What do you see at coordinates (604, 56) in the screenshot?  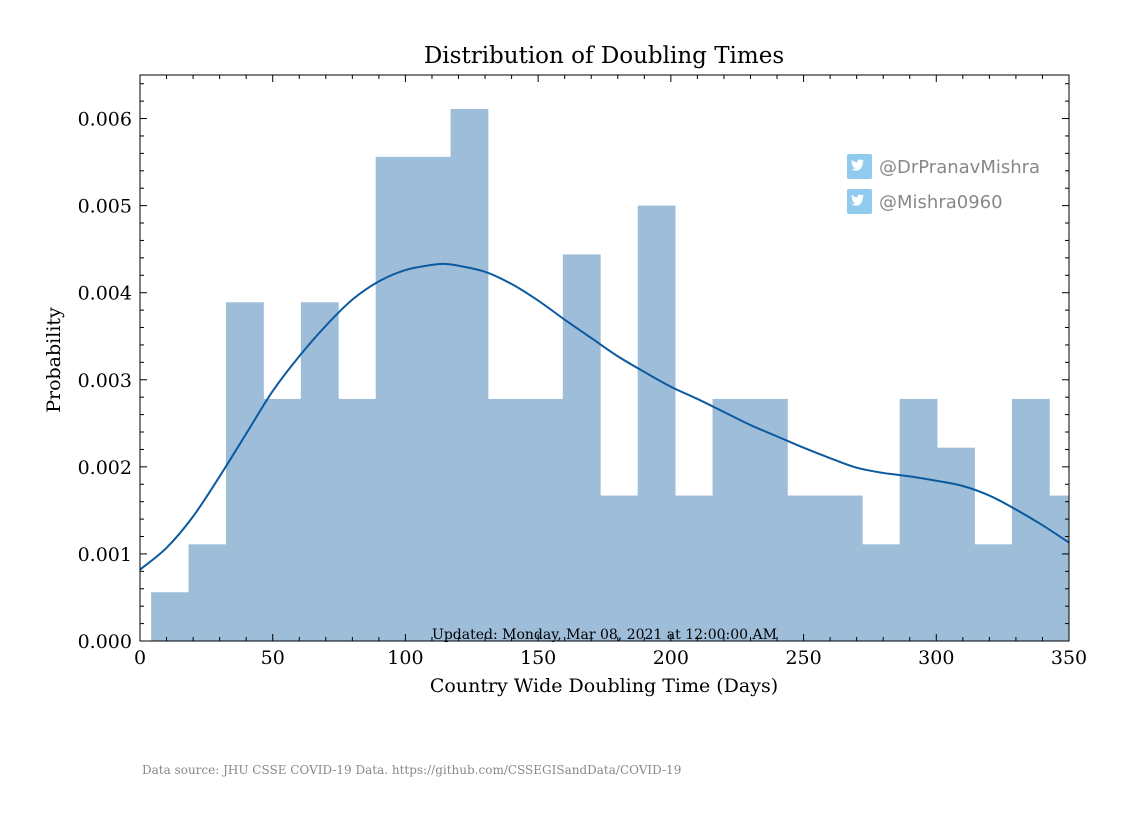 I see `chart-title: Distribution of Doubling Times` at bounding box center [604, 56].